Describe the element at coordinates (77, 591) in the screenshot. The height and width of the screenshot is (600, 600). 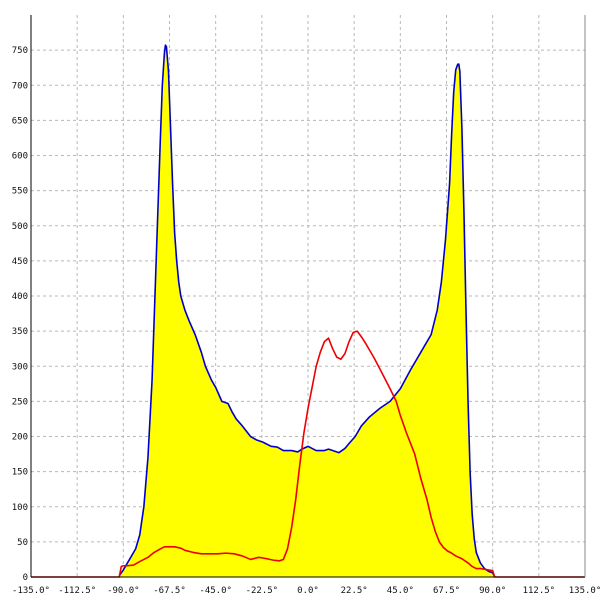
I see `x-tick-label: -112.5°` at that location.